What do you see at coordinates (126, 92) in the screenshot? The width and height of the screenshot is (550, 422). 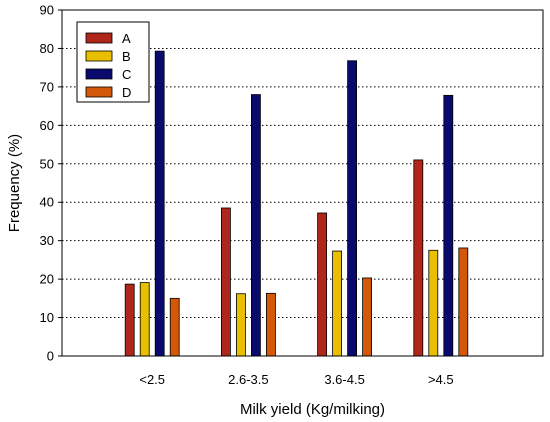 I see `legend-label-D: D` at bounding box center [126, 92].